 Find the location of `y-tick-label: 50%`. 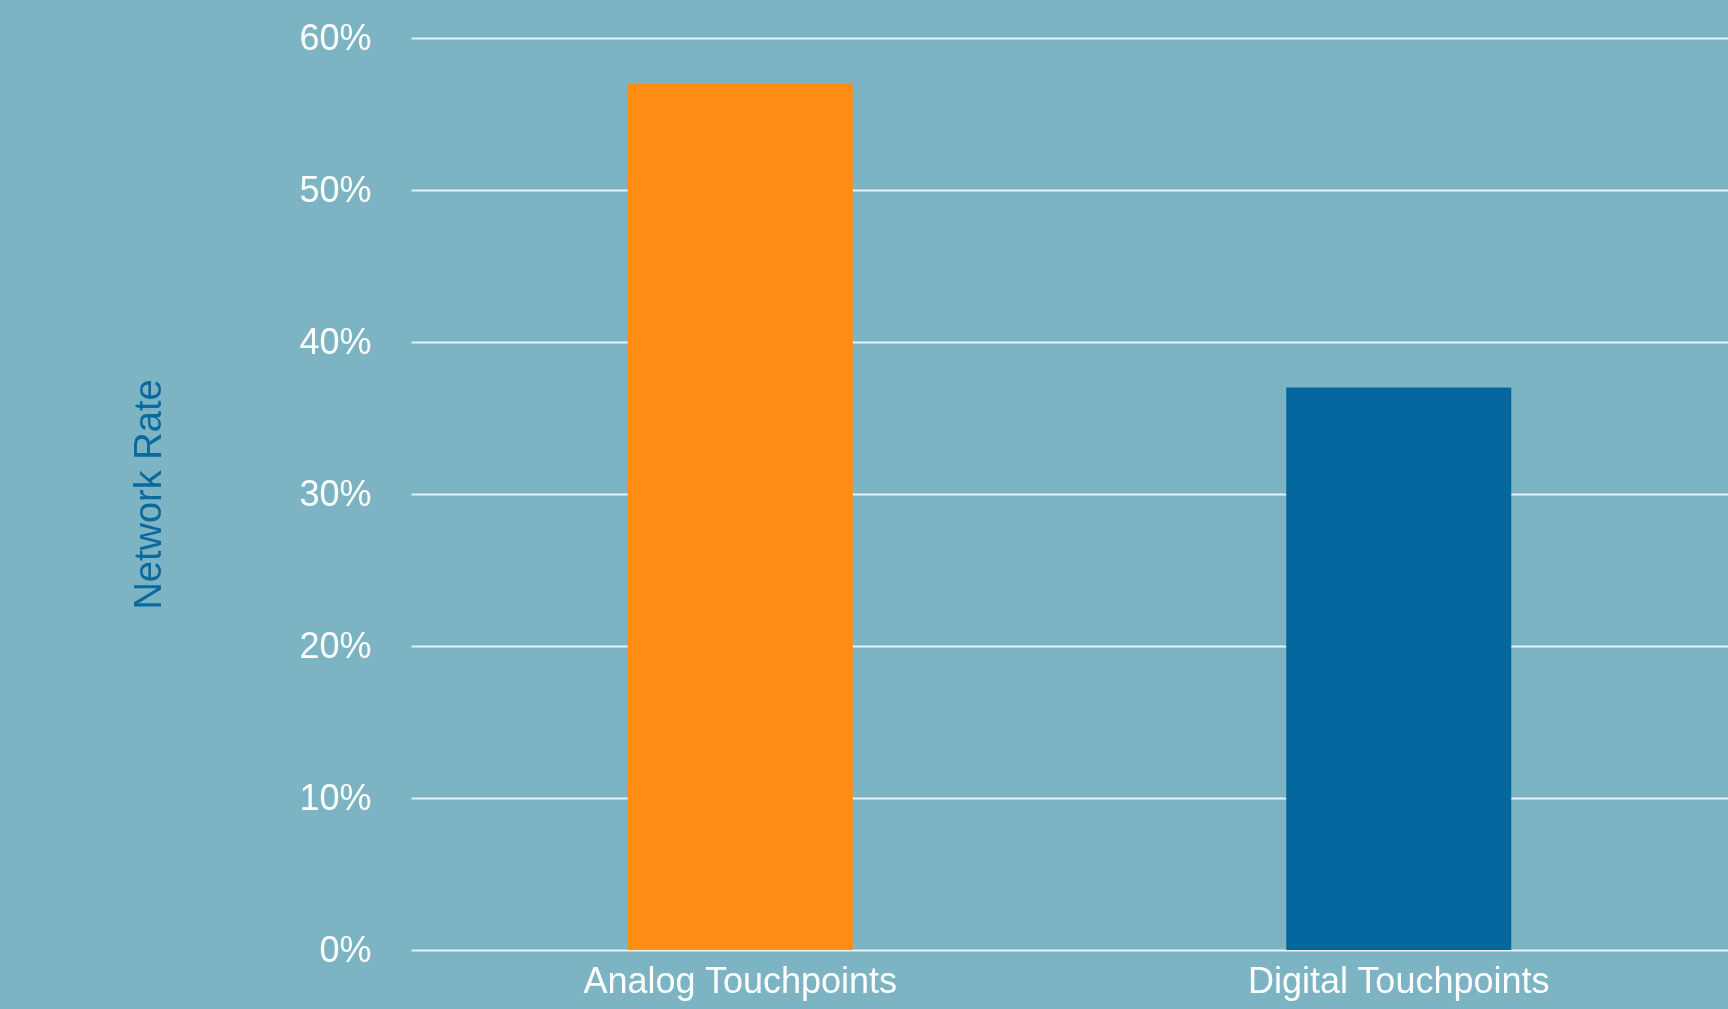

y-tick-label: 50% is located at coordinates (335, 189).